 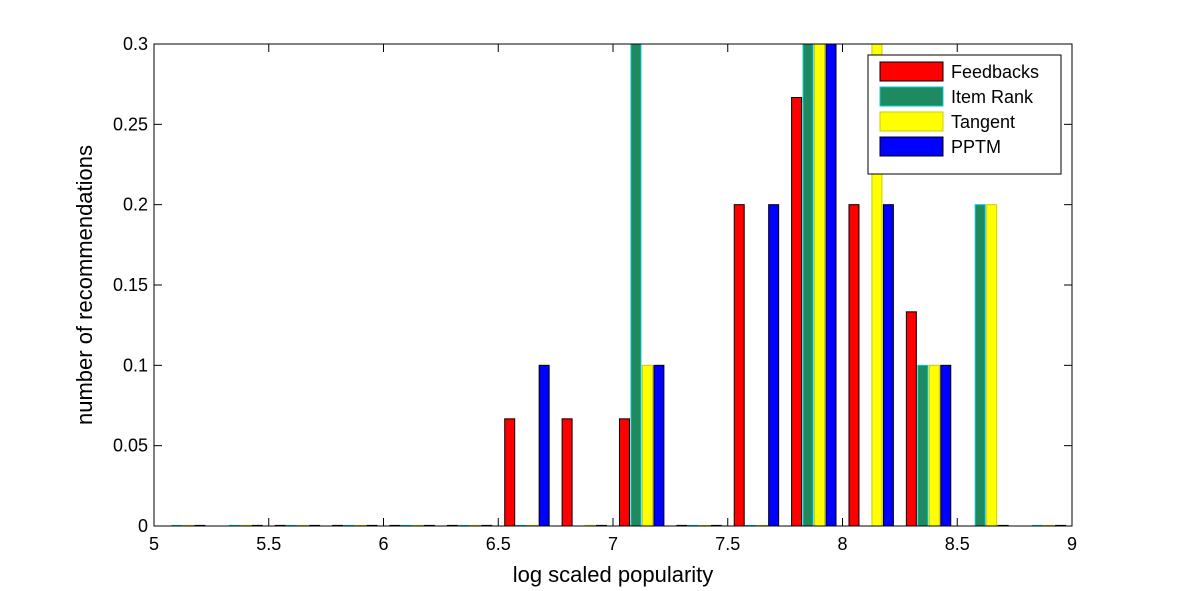 What do you see at coordinates (268, 544) in the screenshot?
I see `x-tick-label: 5.5` at bounding box center [268, 544].